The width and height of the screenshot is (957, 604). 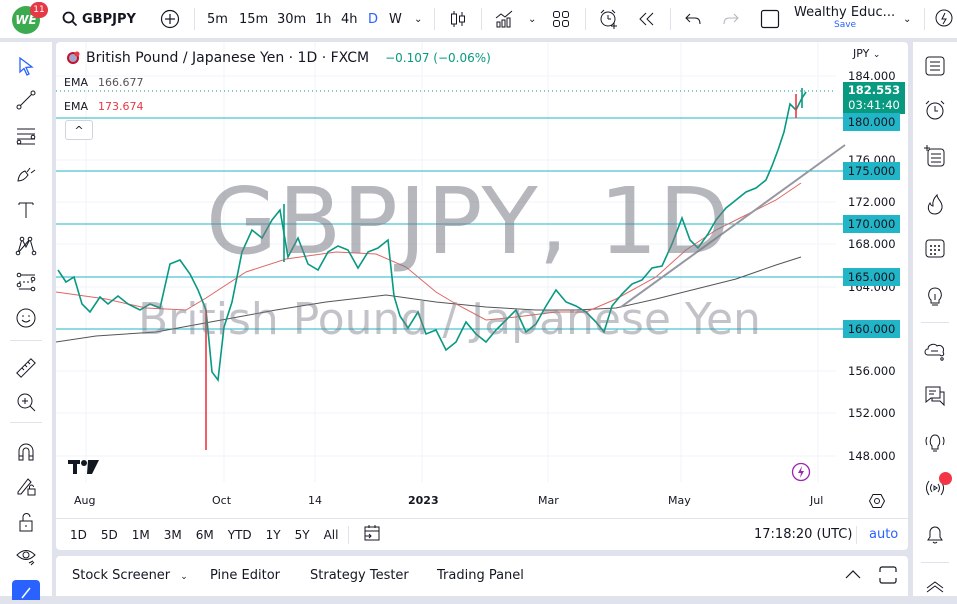 I want to click on tradingview-logo, so click(x=84, y=468).